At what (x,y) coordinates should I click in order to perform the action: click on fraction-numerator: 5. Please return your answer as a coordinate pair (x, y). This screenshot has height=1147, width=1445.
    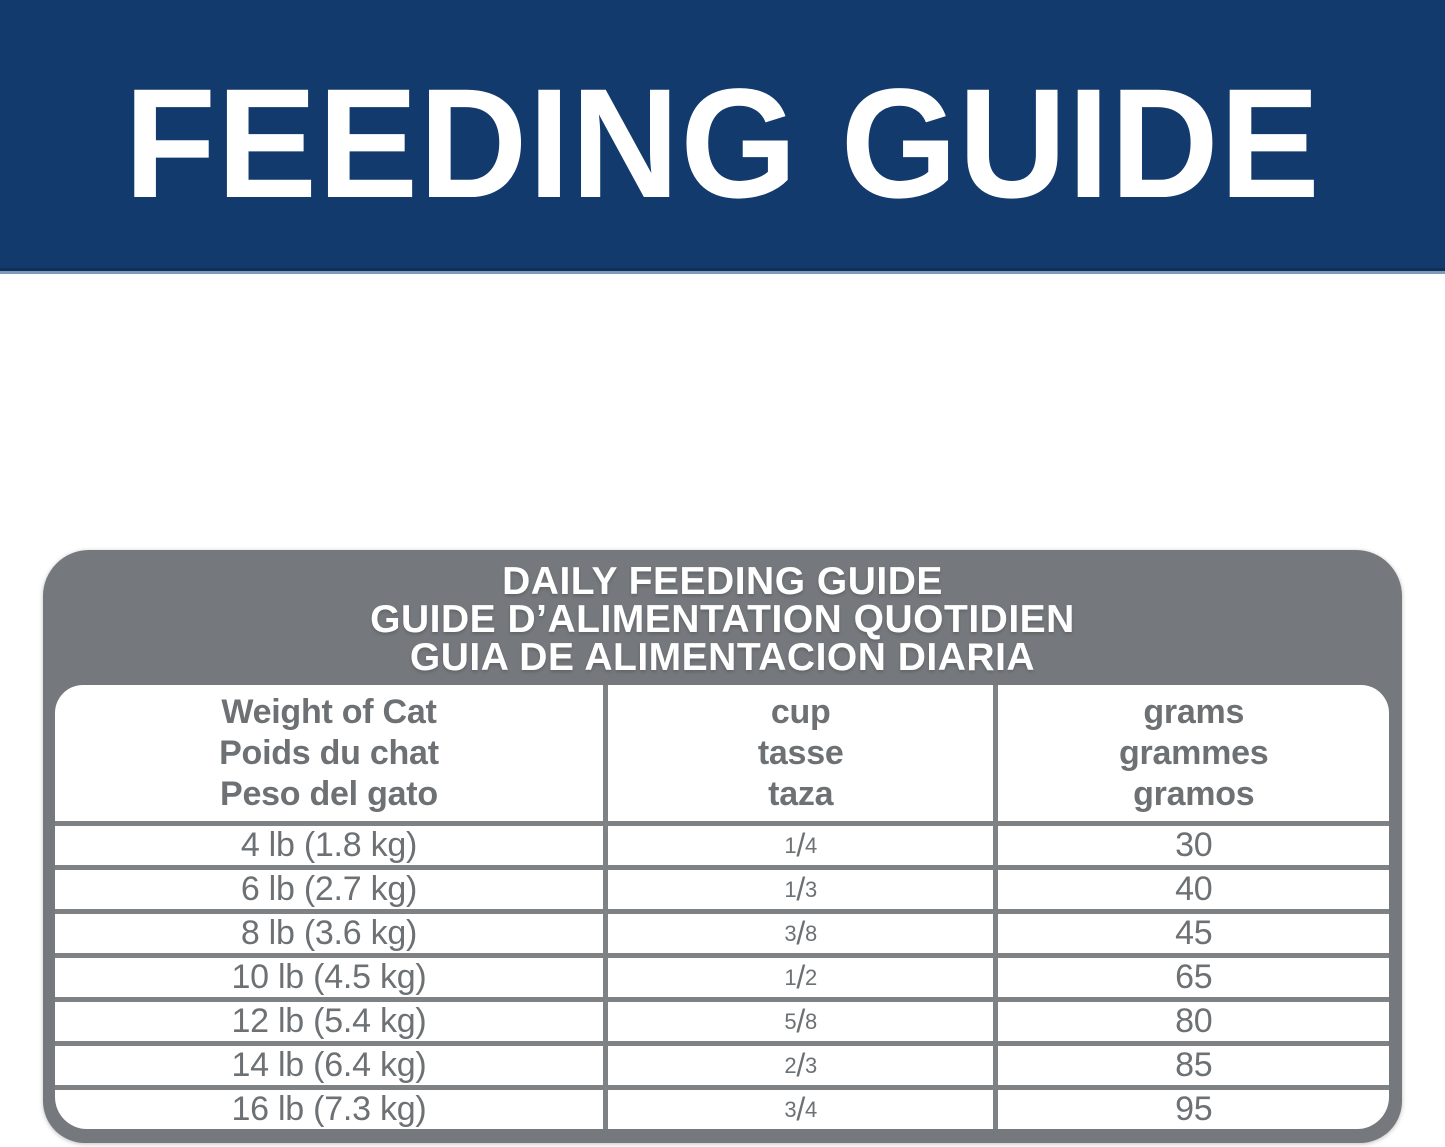
    Looking at the image, I should click on (790, 1021).